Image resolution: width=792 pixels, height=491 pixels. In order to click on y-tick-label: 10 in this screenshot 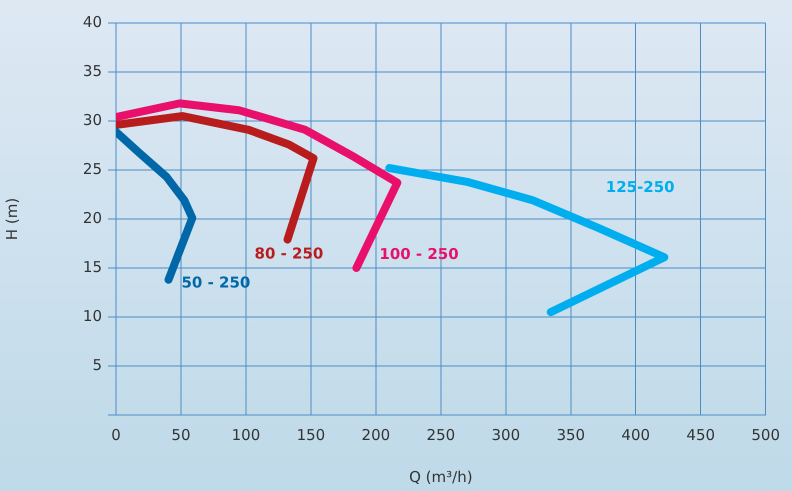, I will do `click(92, 315)`.